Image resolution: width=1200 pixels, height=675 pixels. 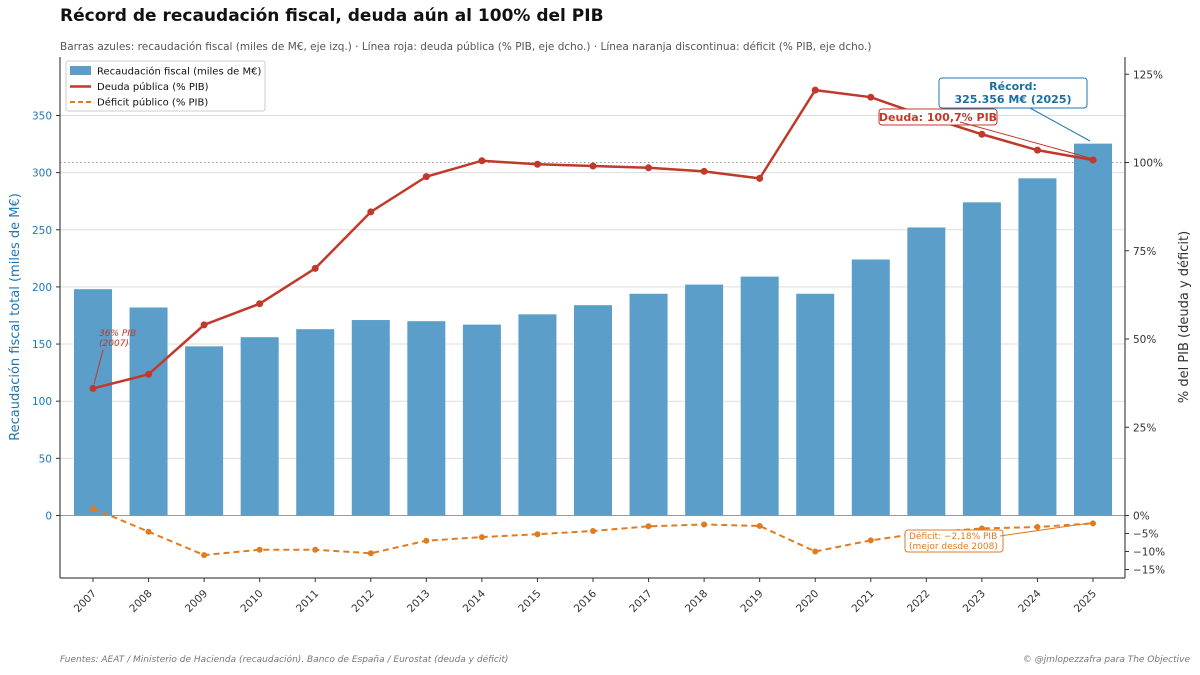 I want to click on x-tick-label: 2011, so click(x=307, y=601).